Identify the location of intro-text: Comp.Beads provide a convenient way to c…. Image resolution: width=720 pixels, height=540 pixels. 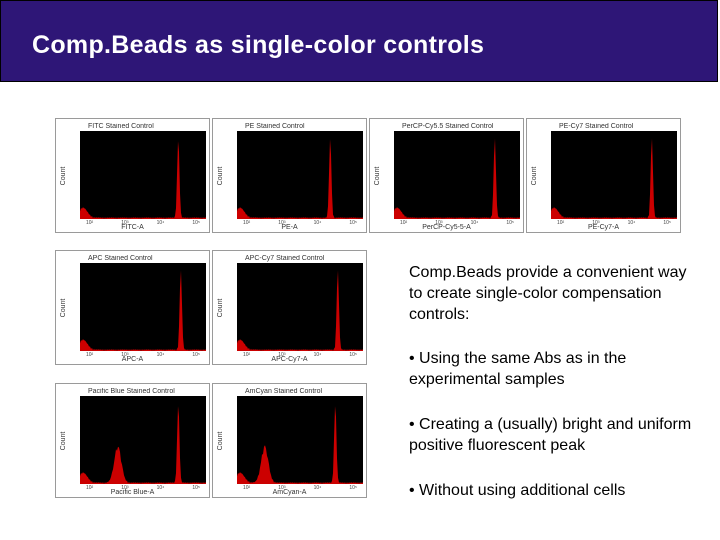
(548, 293).